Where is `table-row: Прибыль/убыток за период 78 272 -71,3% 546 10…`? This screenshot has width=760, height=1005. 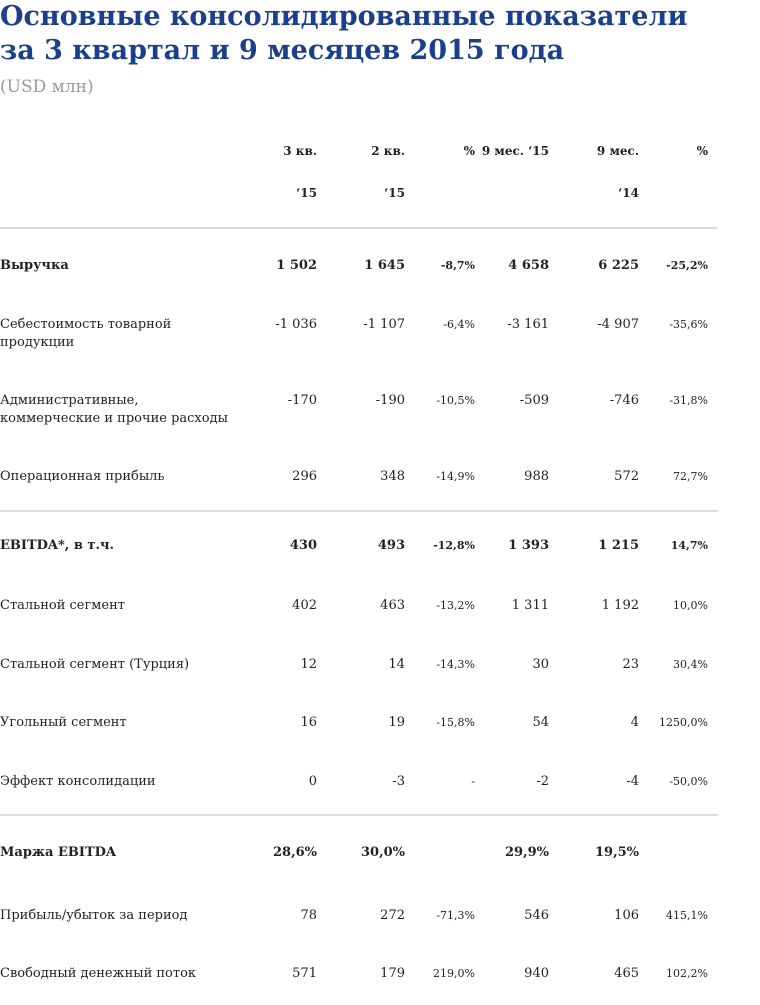
table-row: Прибыль/убыток за период 78 272 -71,3% 546 10… is located at coordinates (360, 927).